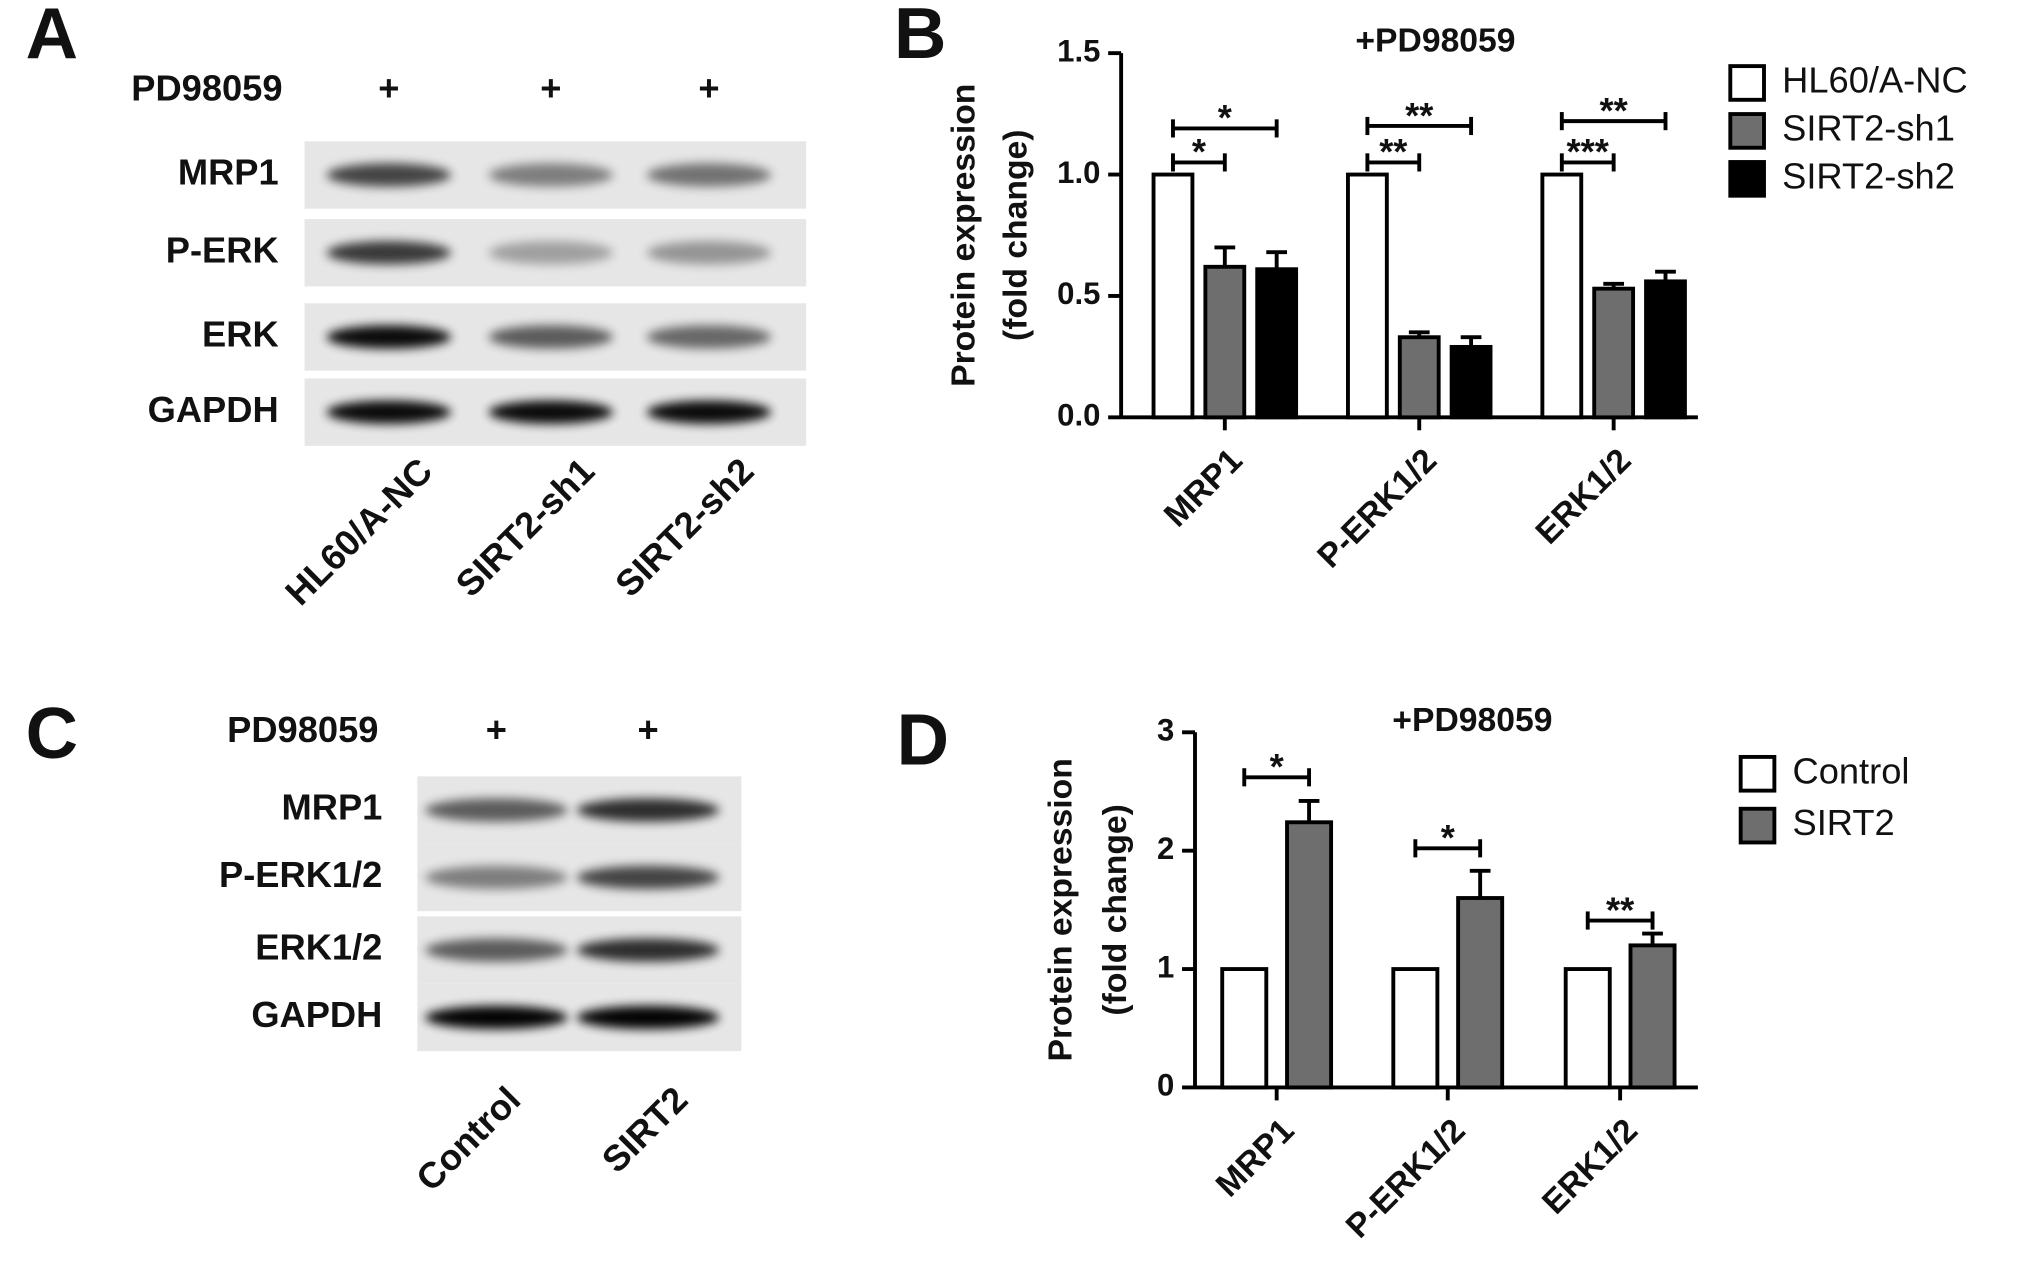 This screenshot has width=2031, height=1265. What do you see at coordinates (1851, 770) in the screenshot?
I see `legend-text: Control` at bounding box center [1851, 770].